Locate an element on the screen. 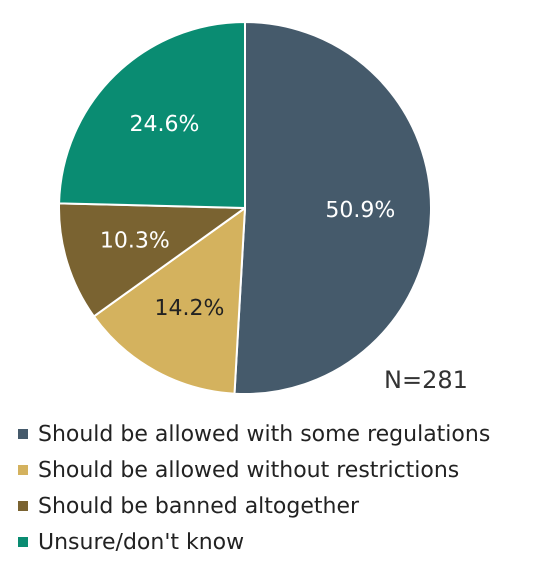 This screenshot has height=567, width=537. data-label: 50.9% is located at coordinates (360, 210).